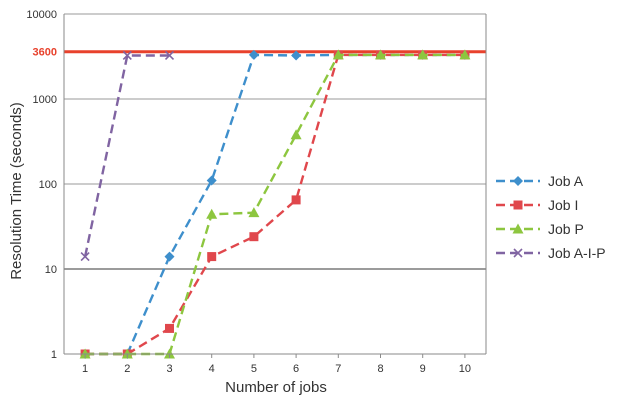 The height and width of the screenshot is (405, 621). Describe the element at coordinates (45, 100) in the screenshot. I see `y-tick-label-1000: 1000` at that location.